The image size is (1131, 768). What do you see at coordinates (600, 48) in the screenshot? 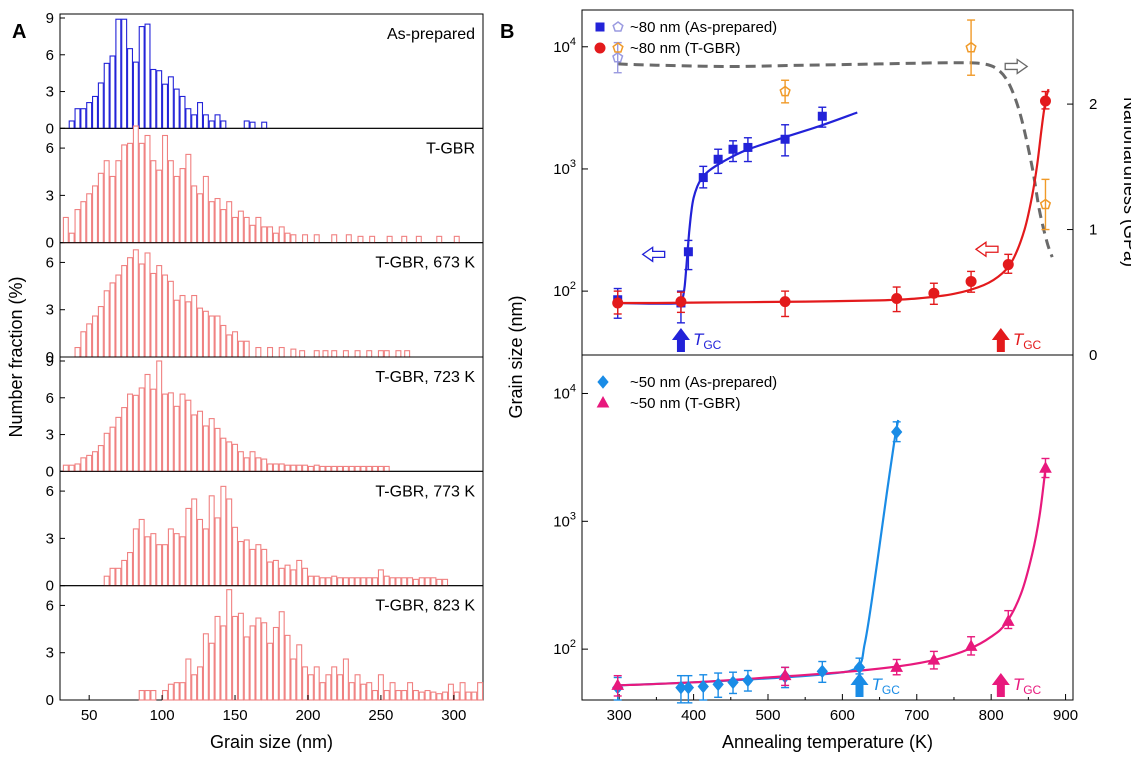
I see `legend-marker` at bounding box center [600, 48].